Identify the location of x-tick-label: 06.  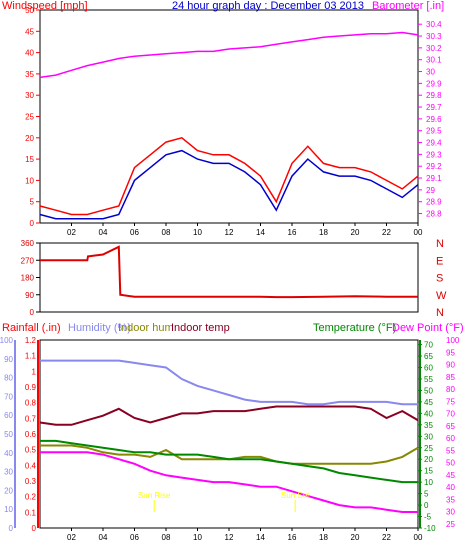
(134, 537).